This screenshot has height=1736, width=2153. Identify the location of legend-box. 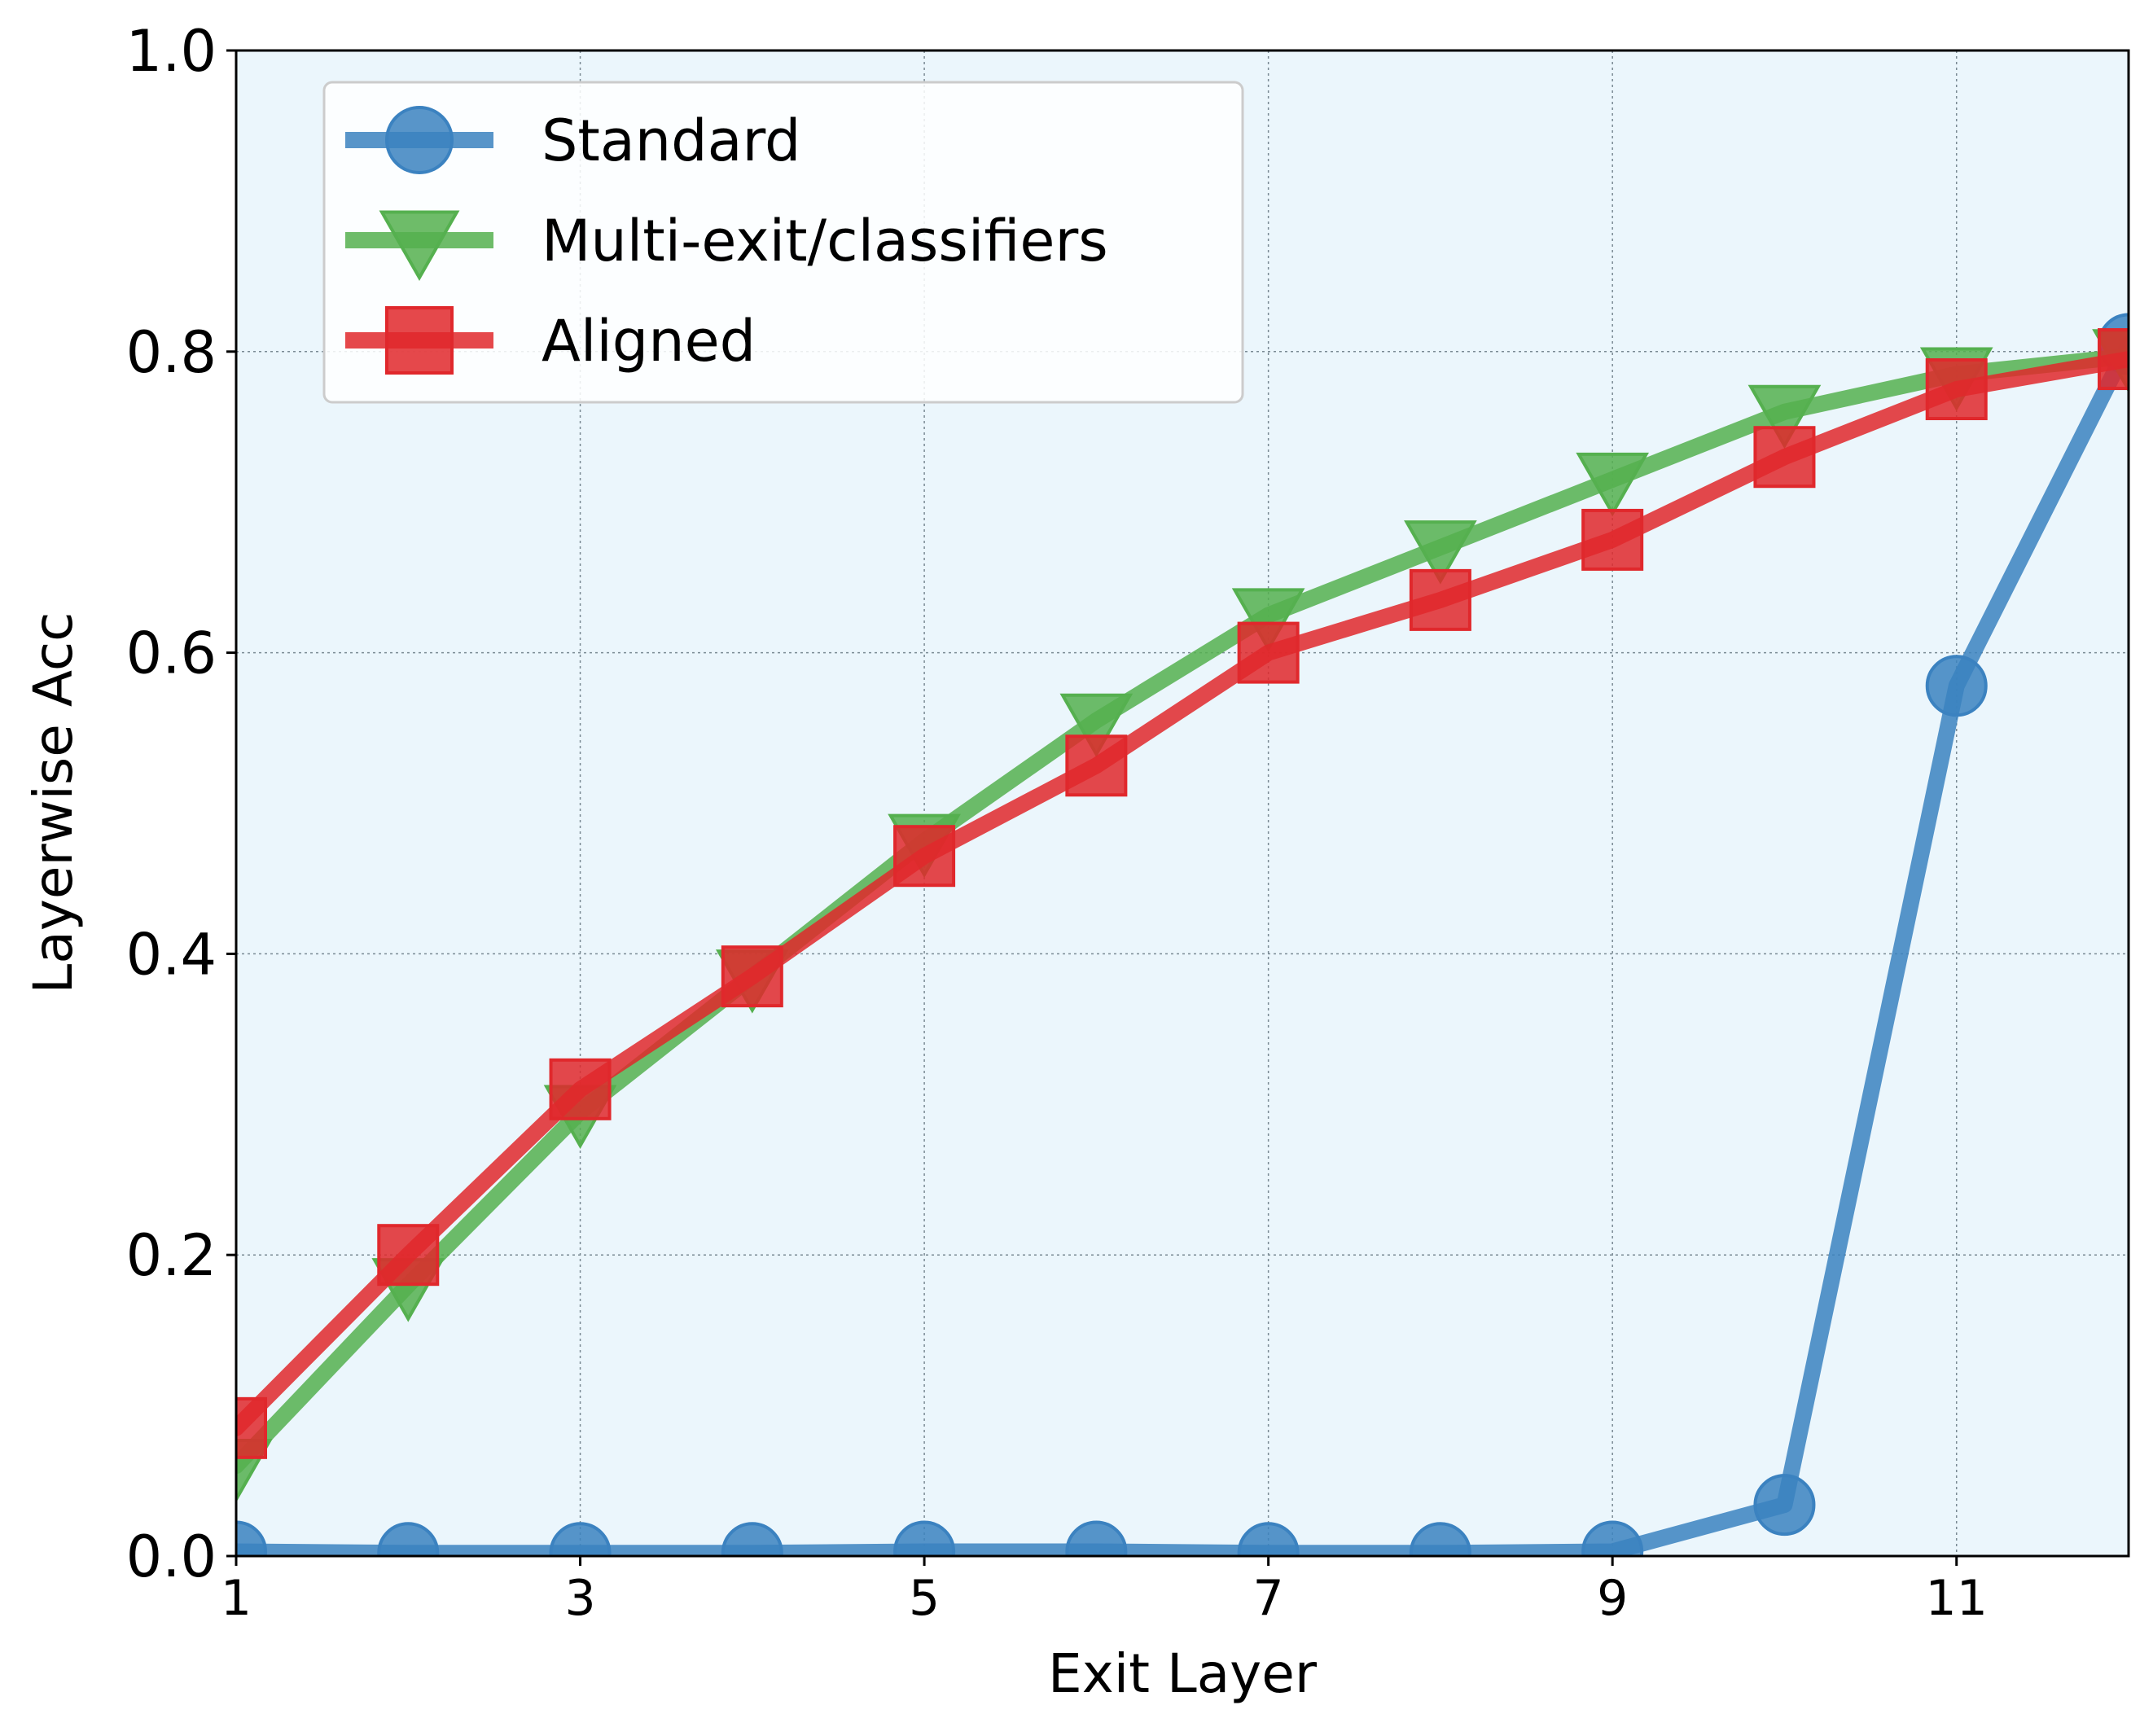
(783, 242).